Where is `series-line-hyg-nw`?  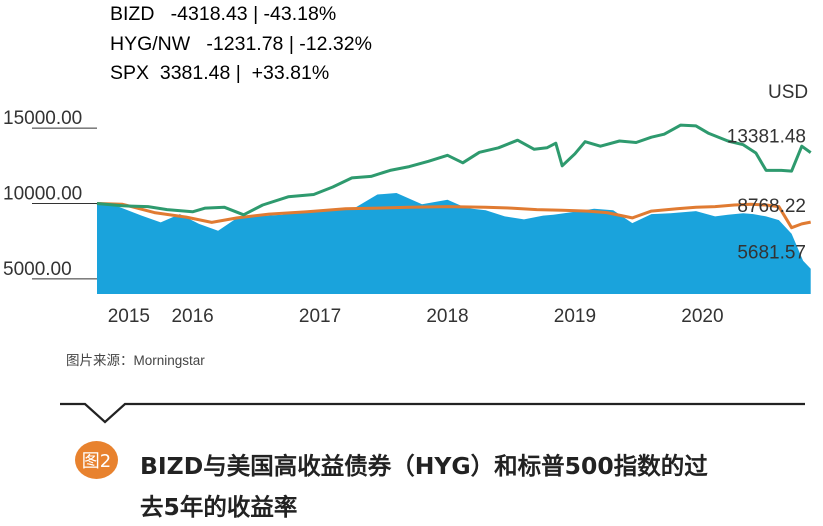 series-line-hyg-nw is located at coordinates (453, 216).